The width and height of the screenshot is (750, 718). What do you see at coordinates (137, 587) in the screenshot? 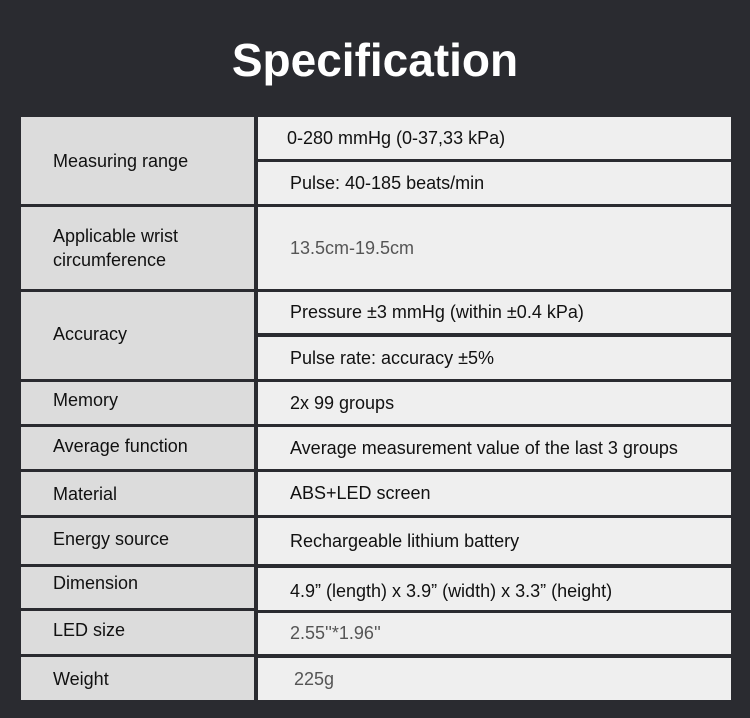
I see `label-dimension: Dimension` at bounding box center [137, 587].